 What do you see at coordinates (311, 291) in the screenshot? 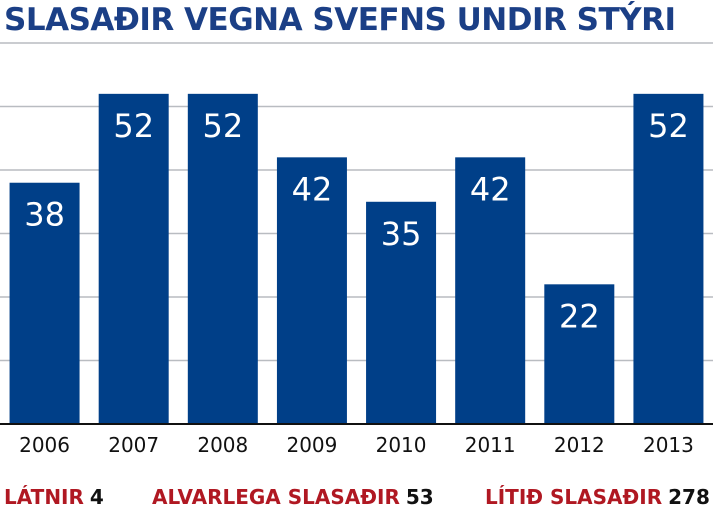
I see `bar-2009` at bounding box center [311, 291].